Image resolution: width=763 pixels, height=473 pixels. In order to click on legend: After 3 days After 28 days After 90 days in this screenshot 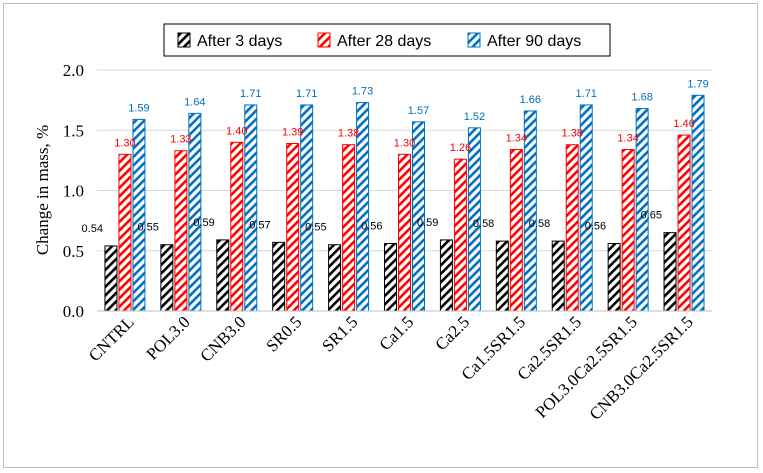, I will do `click(387, 40)`.